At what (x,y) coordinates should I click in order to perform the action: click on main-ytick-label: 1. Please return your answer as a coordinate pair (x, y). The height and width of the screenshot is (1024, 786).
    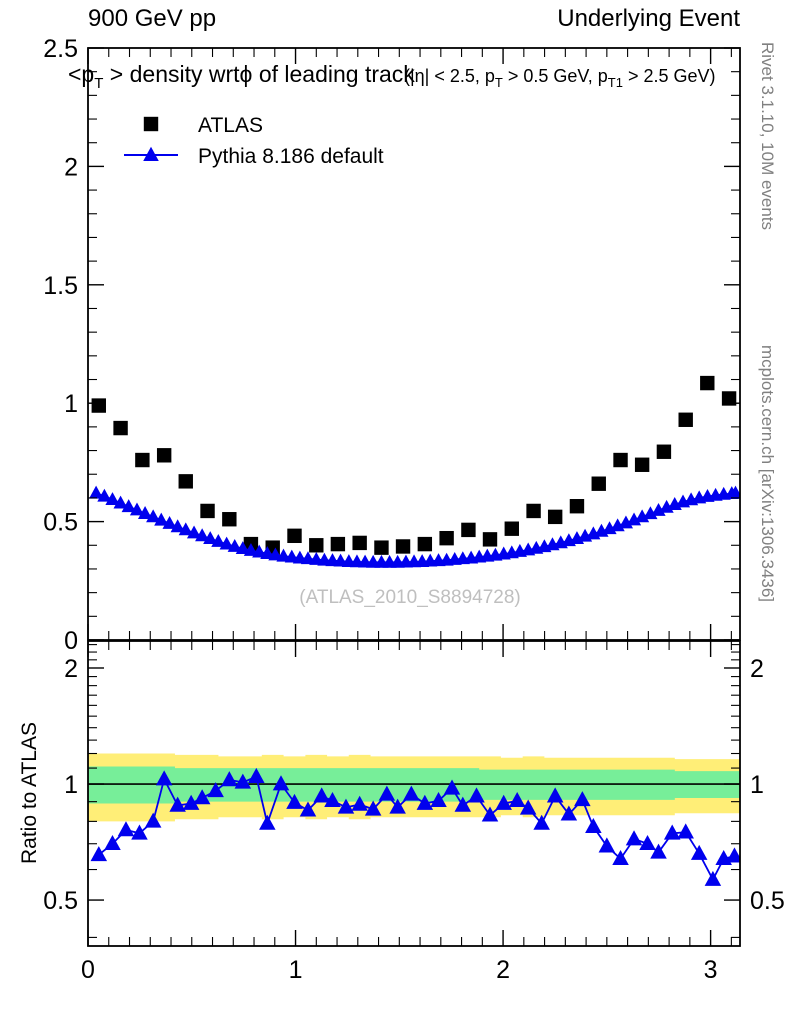
    Looking at the image, I should click on (71, 404).